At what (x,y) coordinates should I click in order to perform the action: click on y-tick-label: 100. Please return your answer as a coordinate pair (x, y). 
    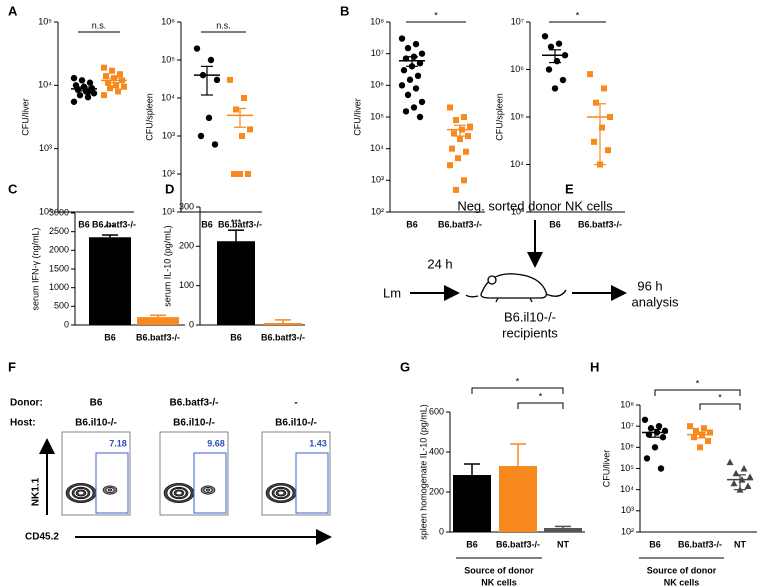
    Looking at the image, I should click on (186, 285).